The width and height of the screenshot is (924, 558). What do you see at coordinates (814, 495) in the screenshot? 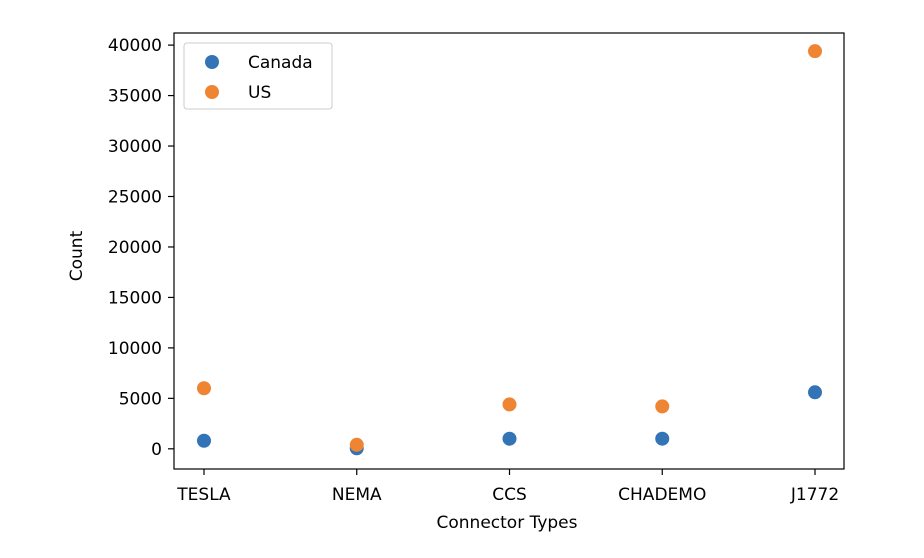
I see `x-tick-label: J1772` at bounding box center [814, 495].